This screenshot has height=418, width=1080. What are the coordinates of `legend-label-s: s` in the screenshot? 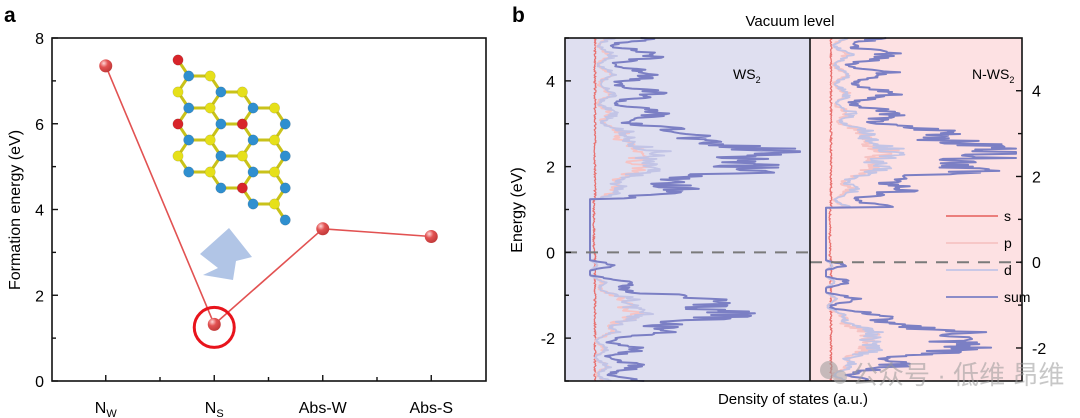 It's located at (1007, 216).